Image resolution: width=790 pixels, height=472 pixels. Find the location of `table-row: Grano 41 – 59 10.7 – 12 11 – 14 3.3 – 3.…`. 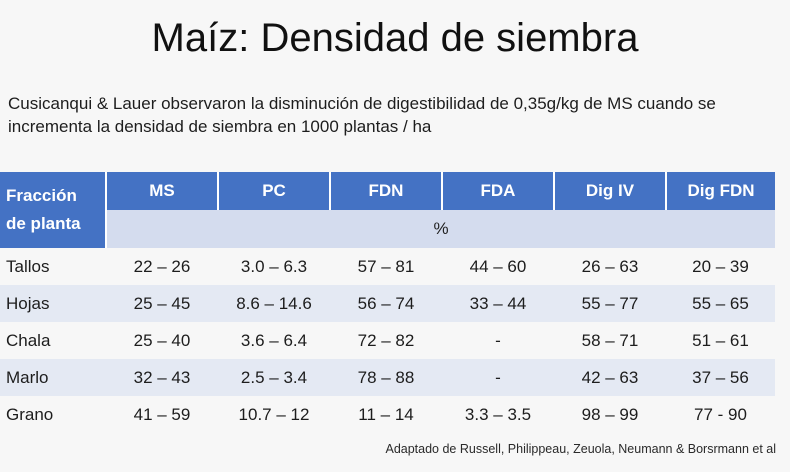

table-row: Grano 41 – 59 10.7 – 12 11 – 14 3.3 – 3.… is located at coordinates (387, 414).